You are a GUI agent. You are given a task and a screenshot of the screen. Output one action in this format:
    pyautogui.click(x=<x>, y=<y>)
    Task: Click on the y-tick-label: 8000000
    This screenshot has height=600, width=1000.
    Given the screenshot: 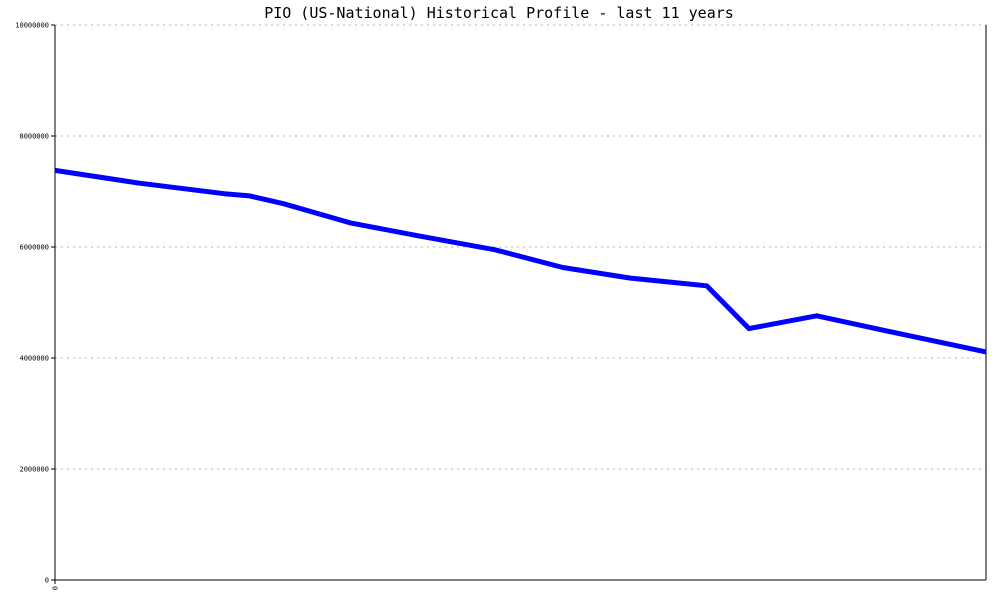 What is the action you would take?
    pyautogui.click(x=34, y=137)
    